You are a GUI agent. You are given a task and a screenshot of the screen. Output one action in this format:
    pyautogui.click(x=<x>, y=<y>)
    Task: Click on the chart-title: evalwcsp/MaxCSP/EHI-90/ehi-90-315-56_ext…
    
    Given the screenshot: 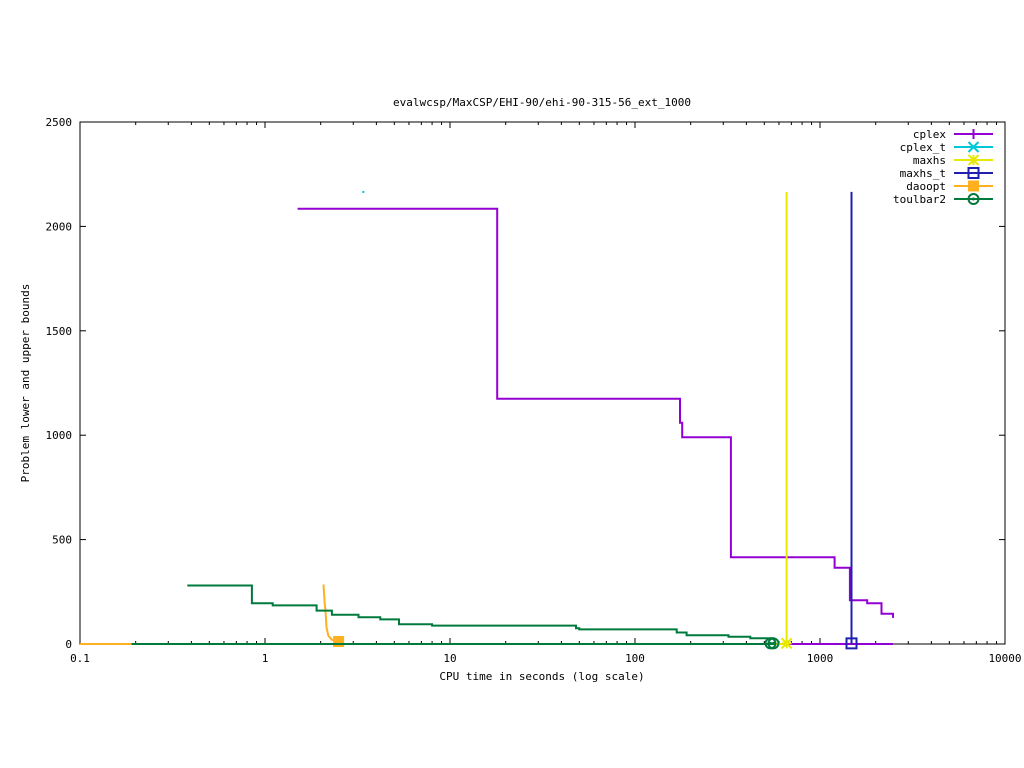 What is the action you would take?
    pyautogui.click(x=542, y=102)
    